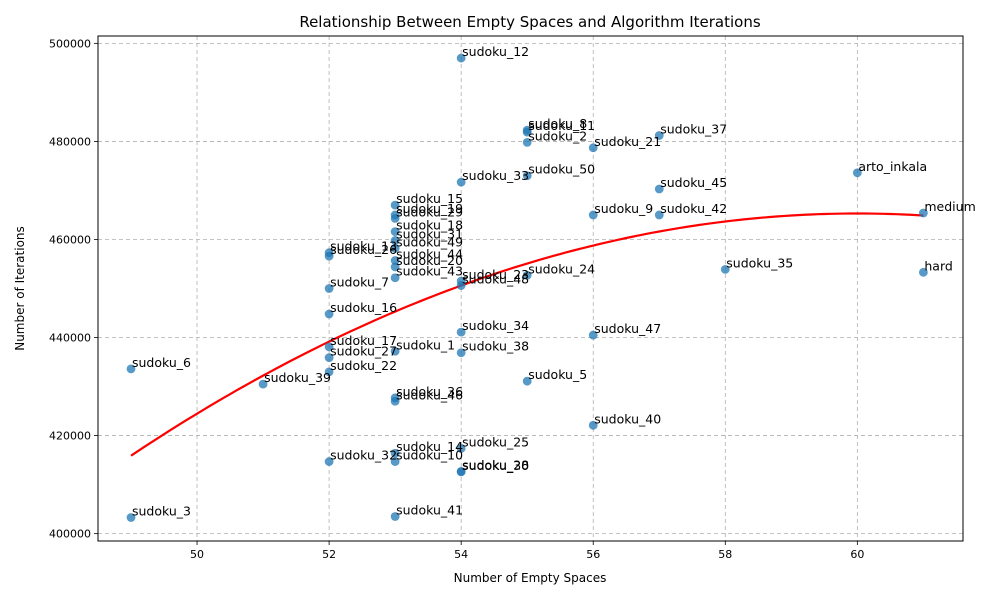  Describe the element at coordinates (725, 554) in the screenshot. I see `x-tick-label: 58` at that location.